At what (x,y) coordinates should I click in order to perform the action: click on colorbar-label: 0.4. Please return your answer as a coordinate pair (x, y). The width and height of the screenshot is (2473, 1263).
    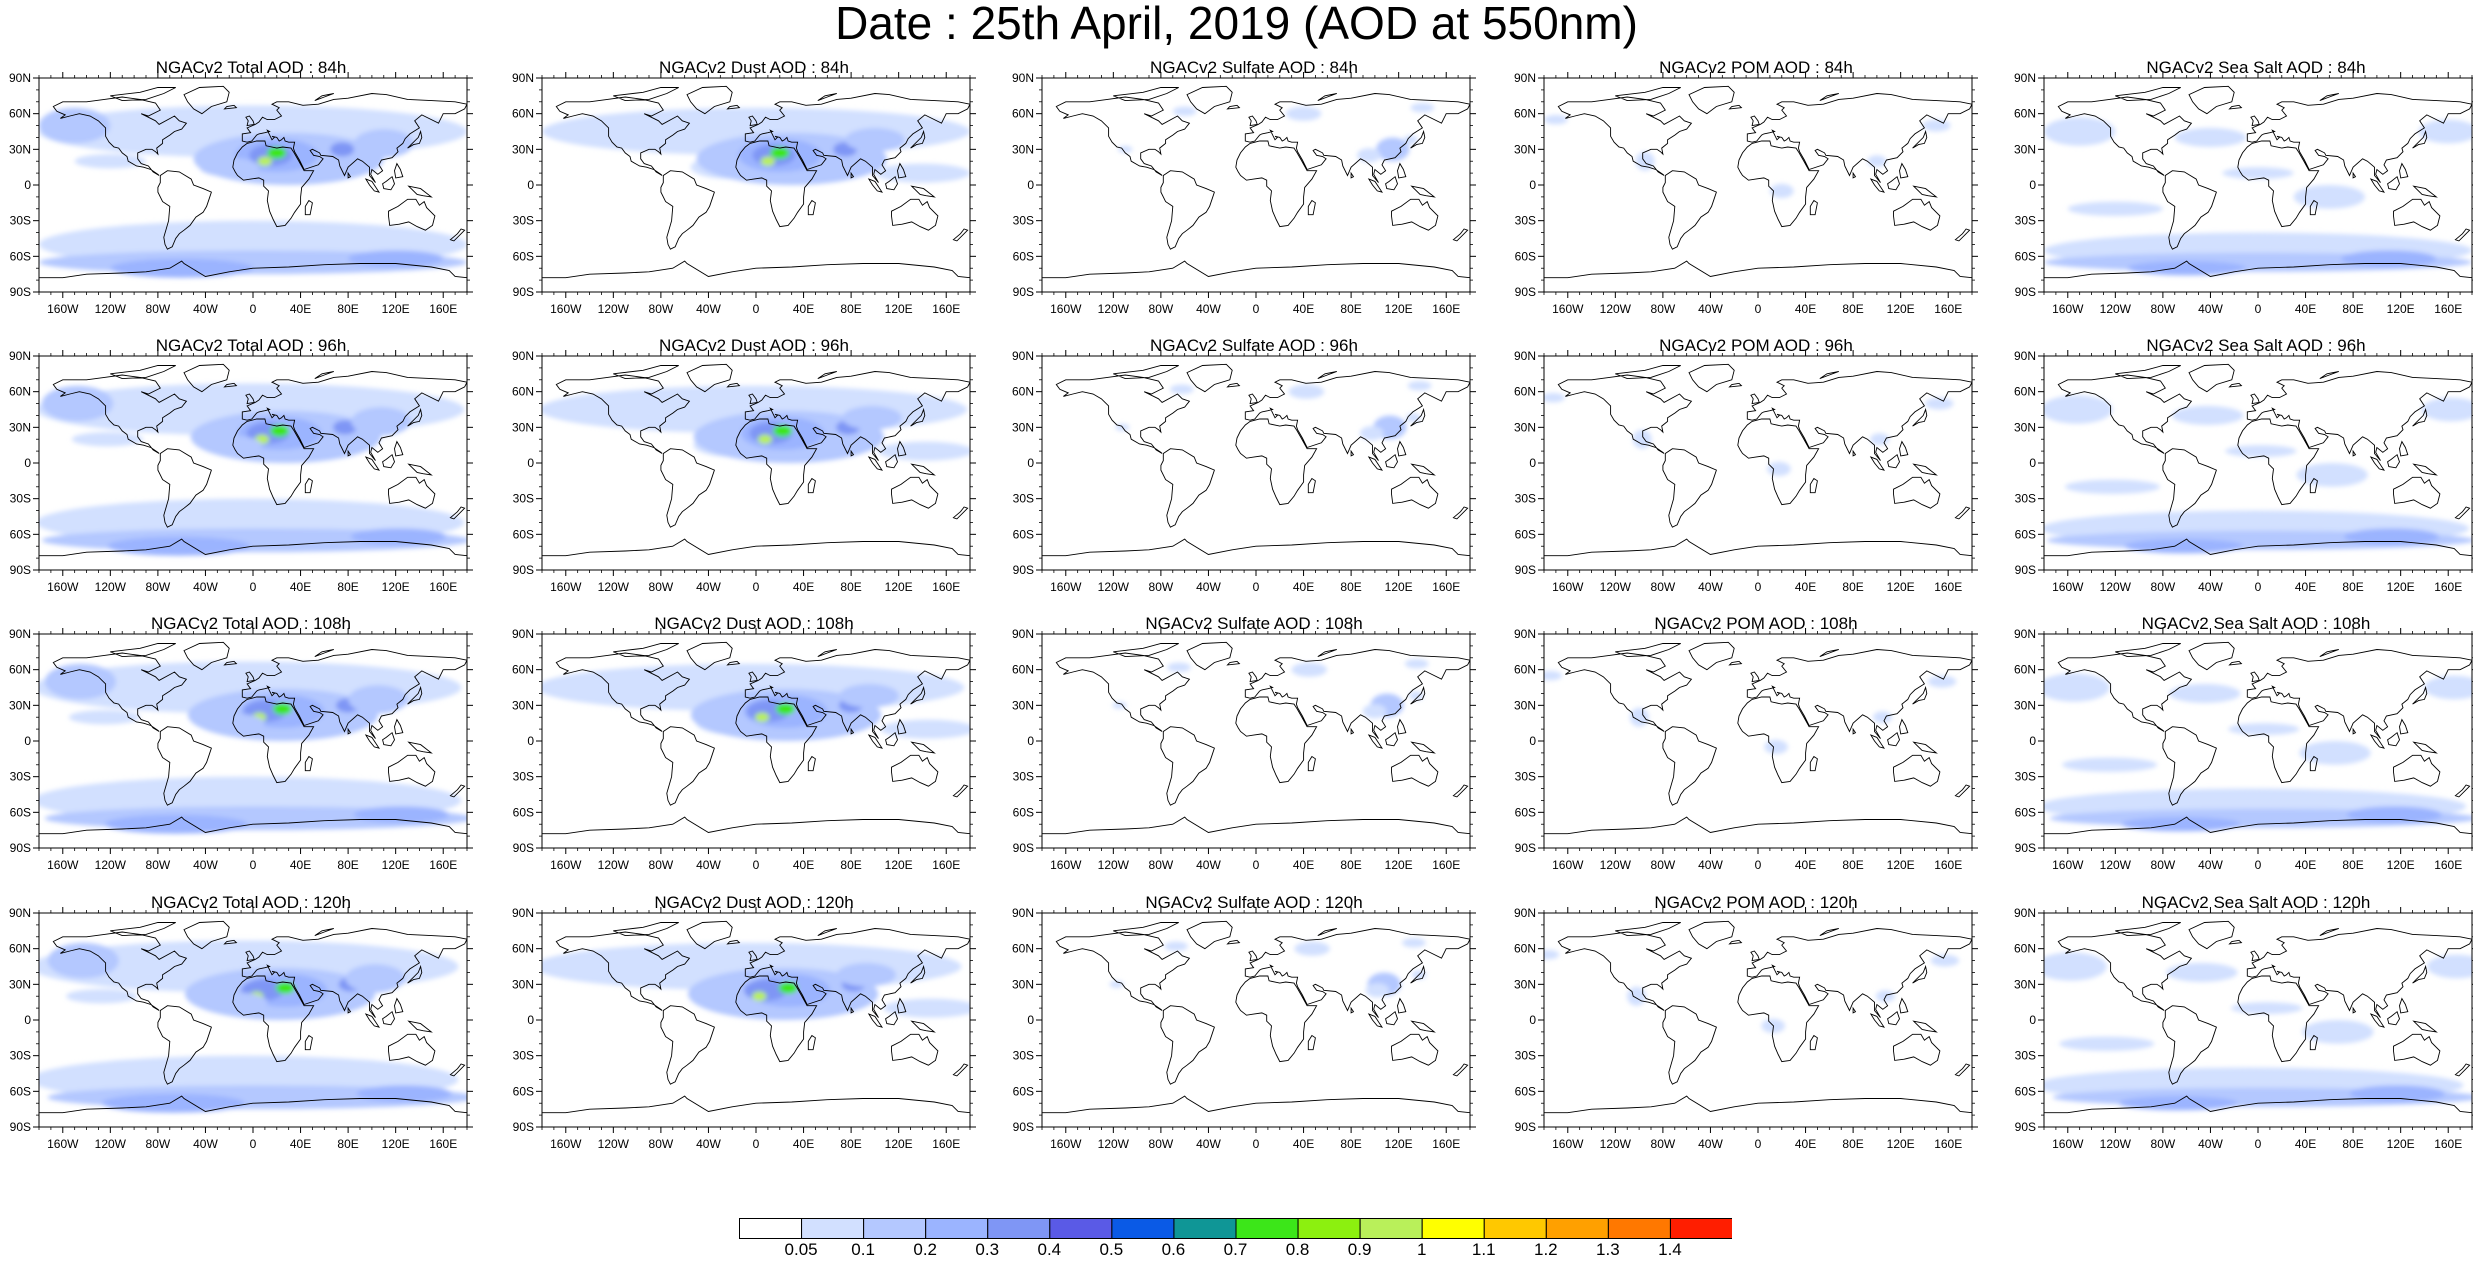
    Looking at the image, I should click on (1049, 1249).